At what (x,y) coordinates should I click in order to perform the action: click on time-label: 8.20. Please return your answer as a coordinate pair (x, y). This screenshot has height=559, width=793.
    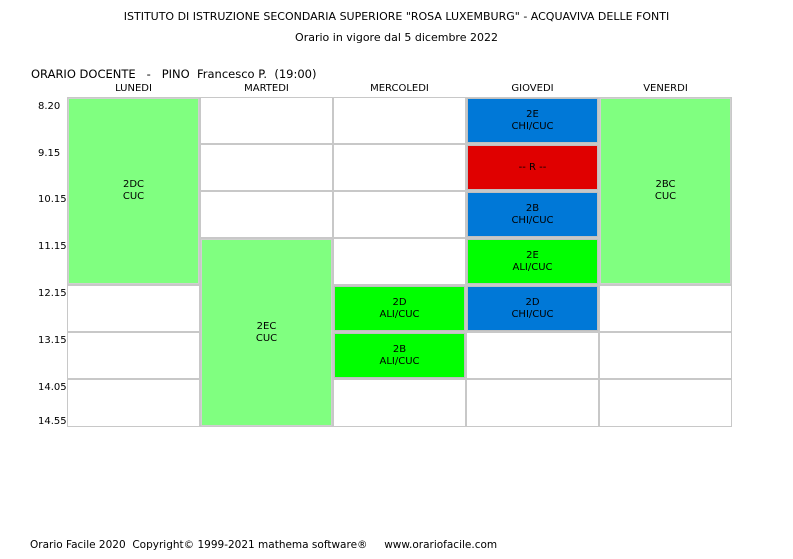
    Looking at the image, I should click on (49, 106).